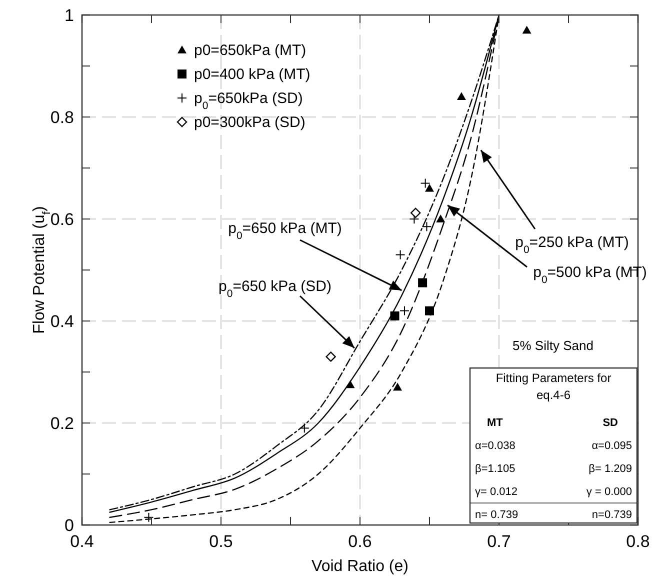  I want to click on legend-label: p0=650kPa (MT), so click(250, 50).